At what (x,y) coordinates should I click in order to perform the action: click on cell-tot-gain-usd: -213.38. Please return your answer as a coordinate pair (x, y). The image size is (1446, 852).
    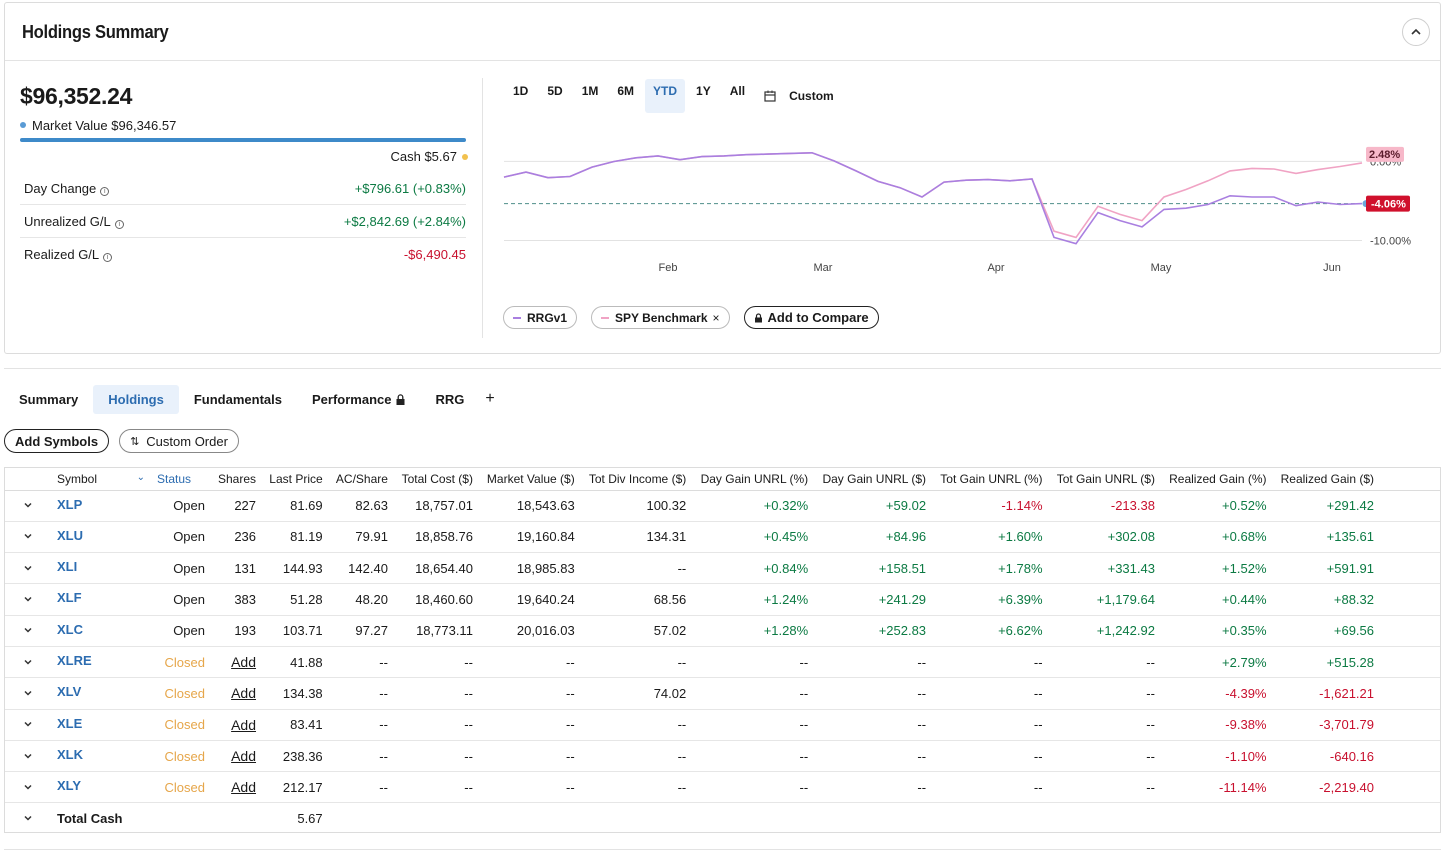
    Looking at the image, I should click on (1104, 506).